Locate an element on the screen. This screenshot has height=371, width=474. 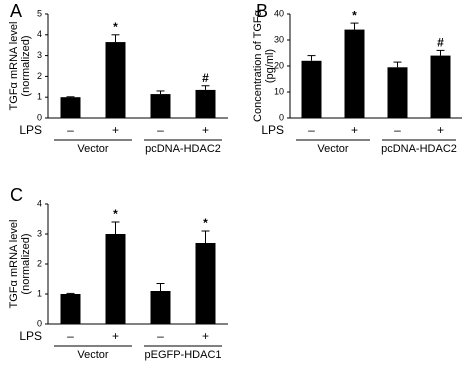
y-axis-label: Concentration of TGFα is located at coordinates (258, 65).